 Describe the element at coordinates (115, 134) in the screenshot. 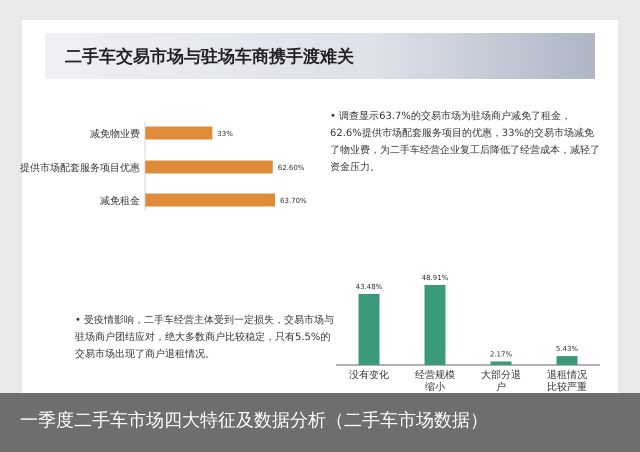

I see `y-tick-label: 减免物业费` at that location.